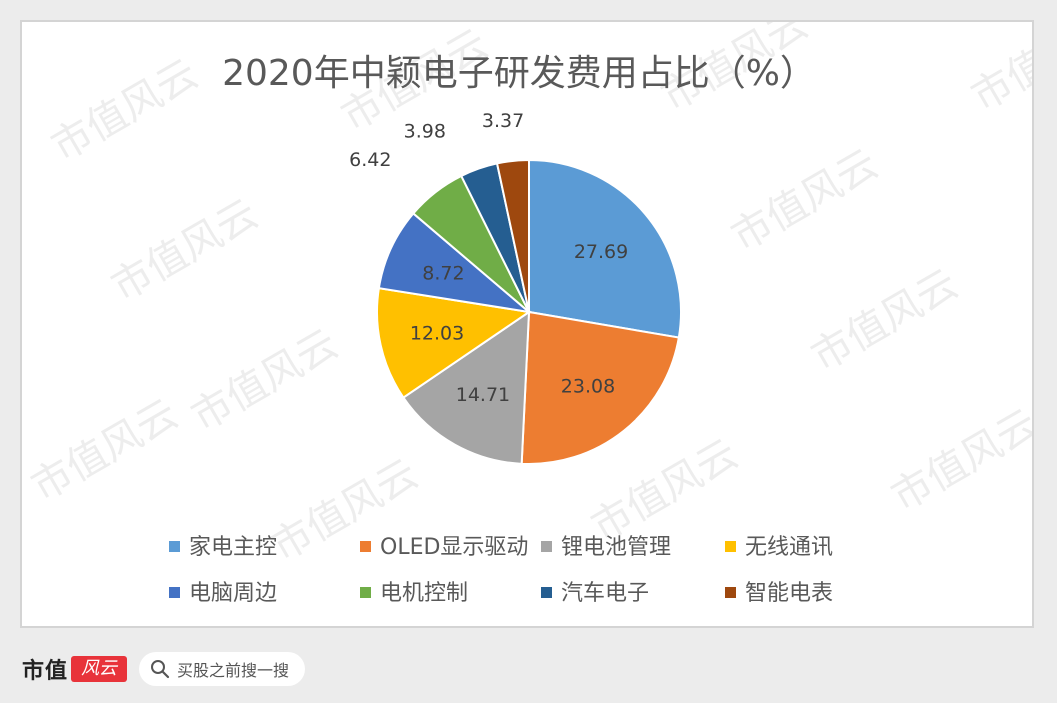 The height and width of the screenshot is (703, 1057). I want to click on brand-logo-text: 市值, so click(45, 671).